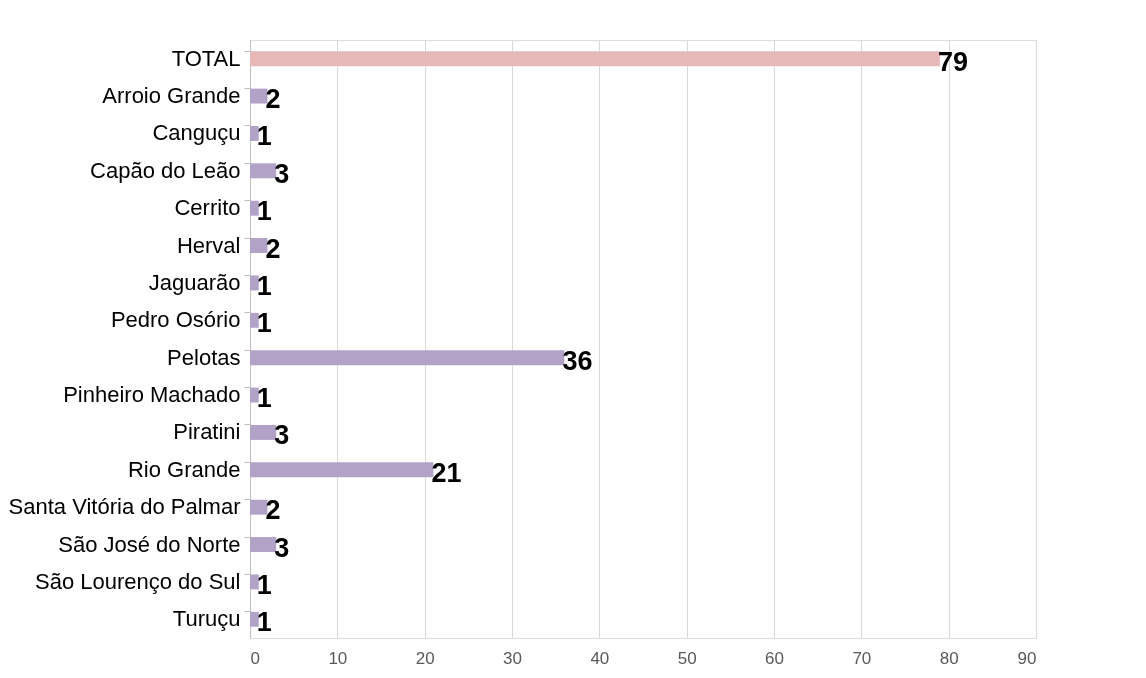 The width and height of the screenshot is (1146, 678). I want to click on x-tick-label: 60, so click(774, 658).